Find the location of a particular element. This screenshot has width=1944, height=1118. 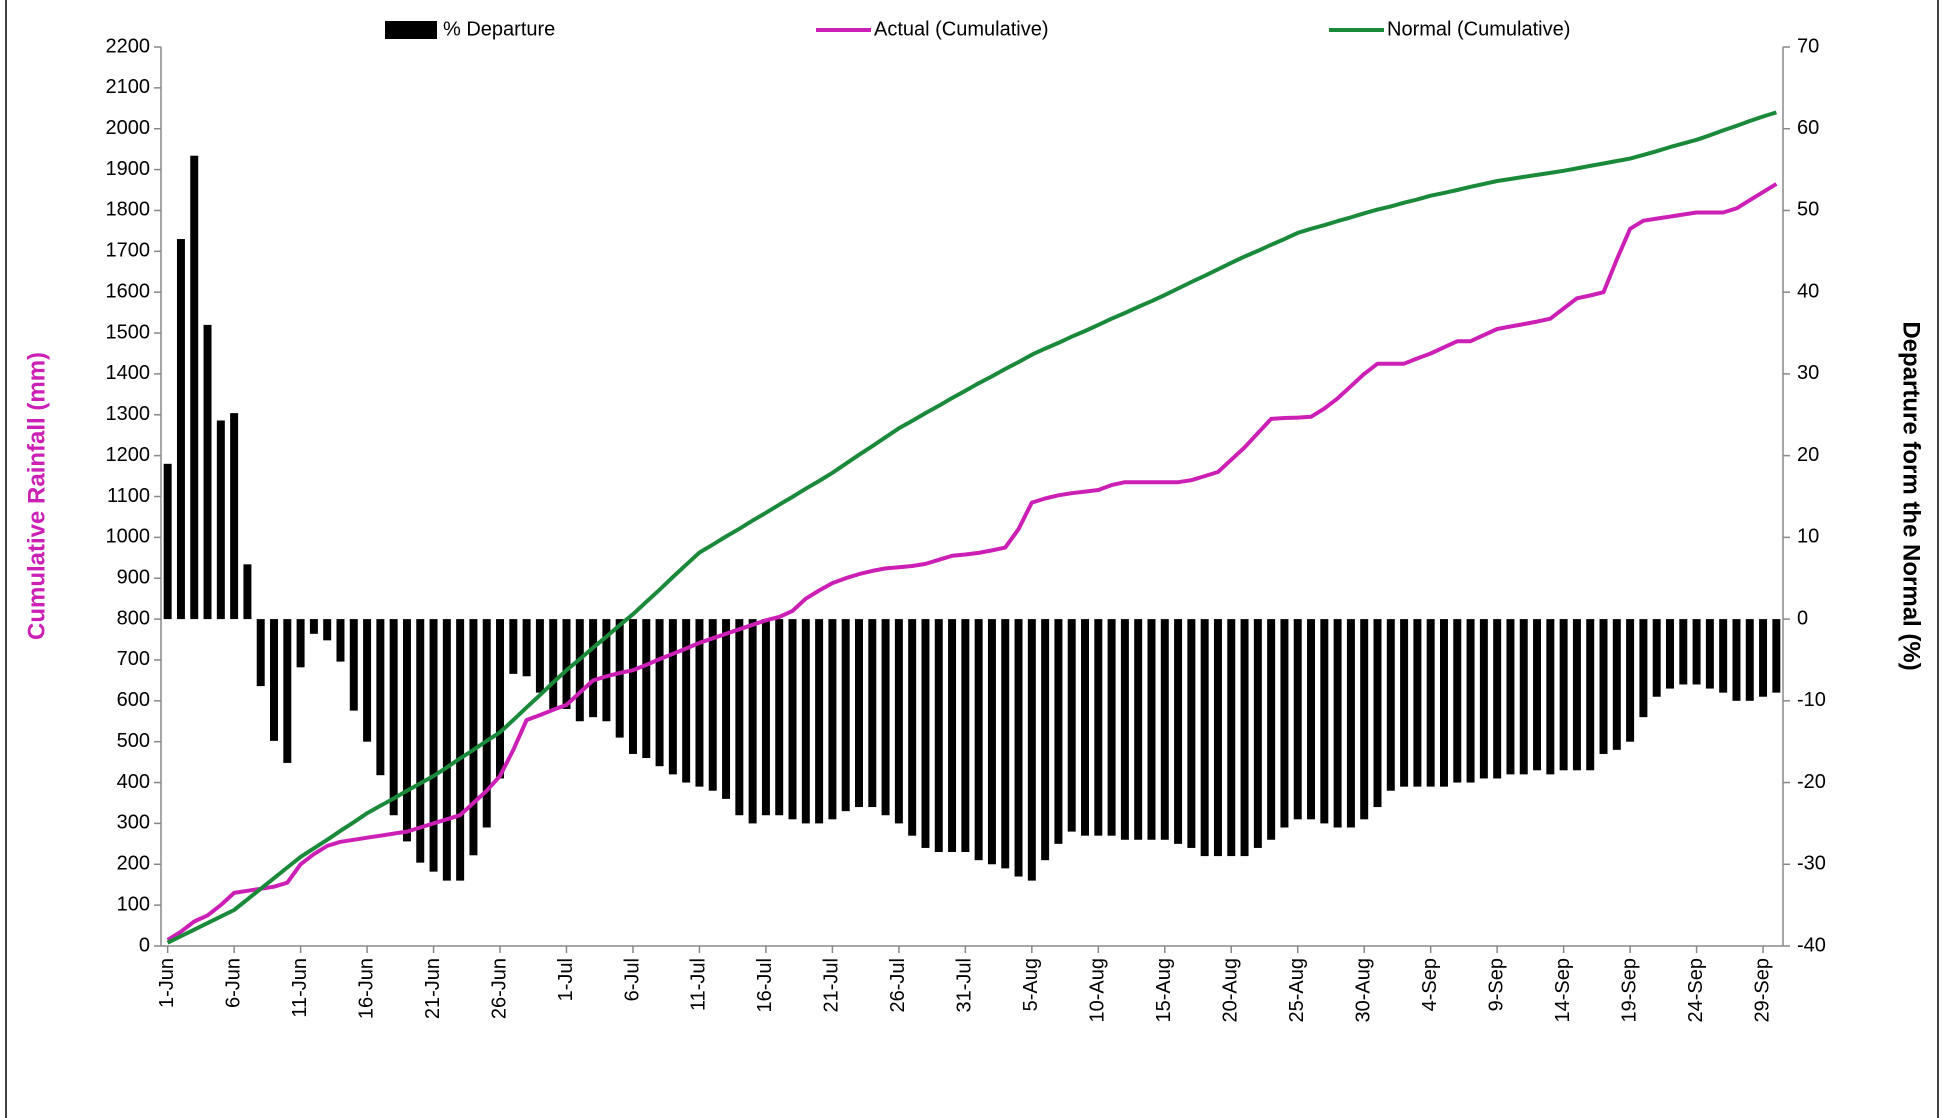

x-tick-label: 30-Aug is located at coordinates (1363, 990).